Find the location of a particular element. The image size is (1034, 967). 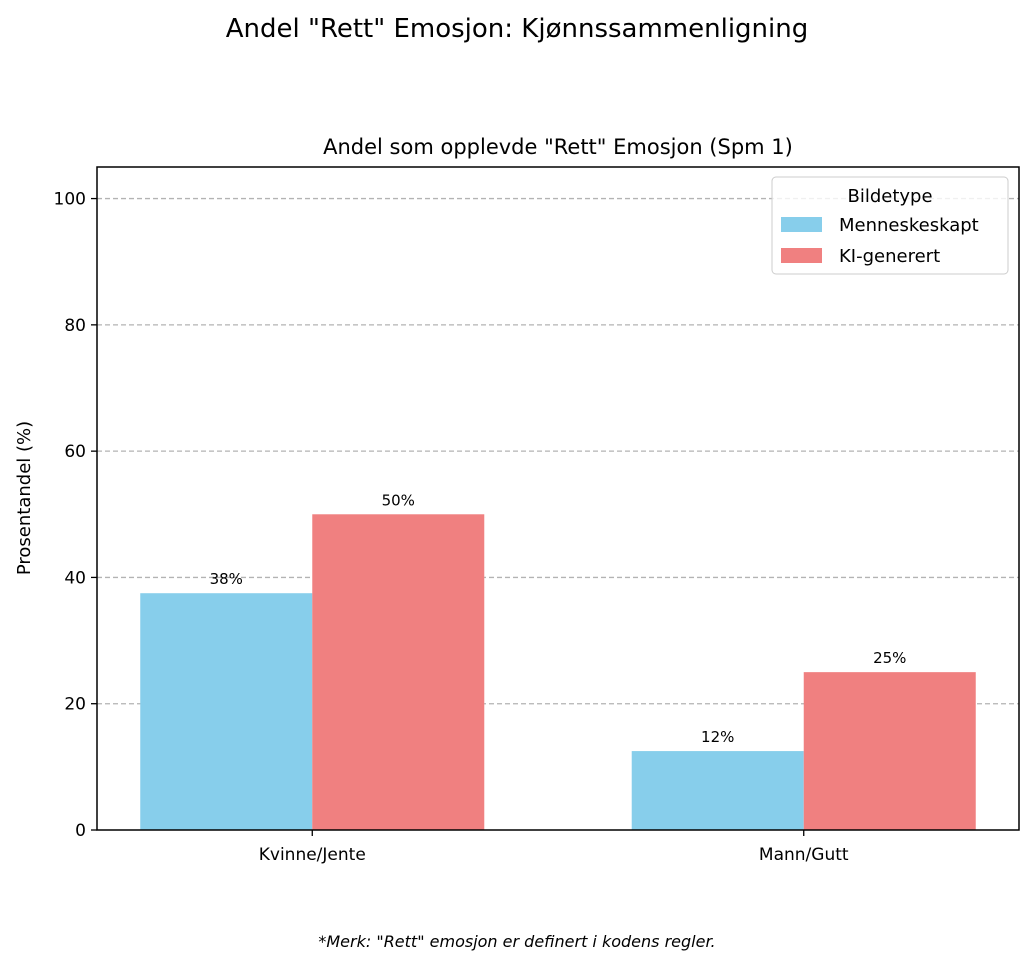

data-label-menneskeskapt-1: 12% is located at coordinates (717, 737).